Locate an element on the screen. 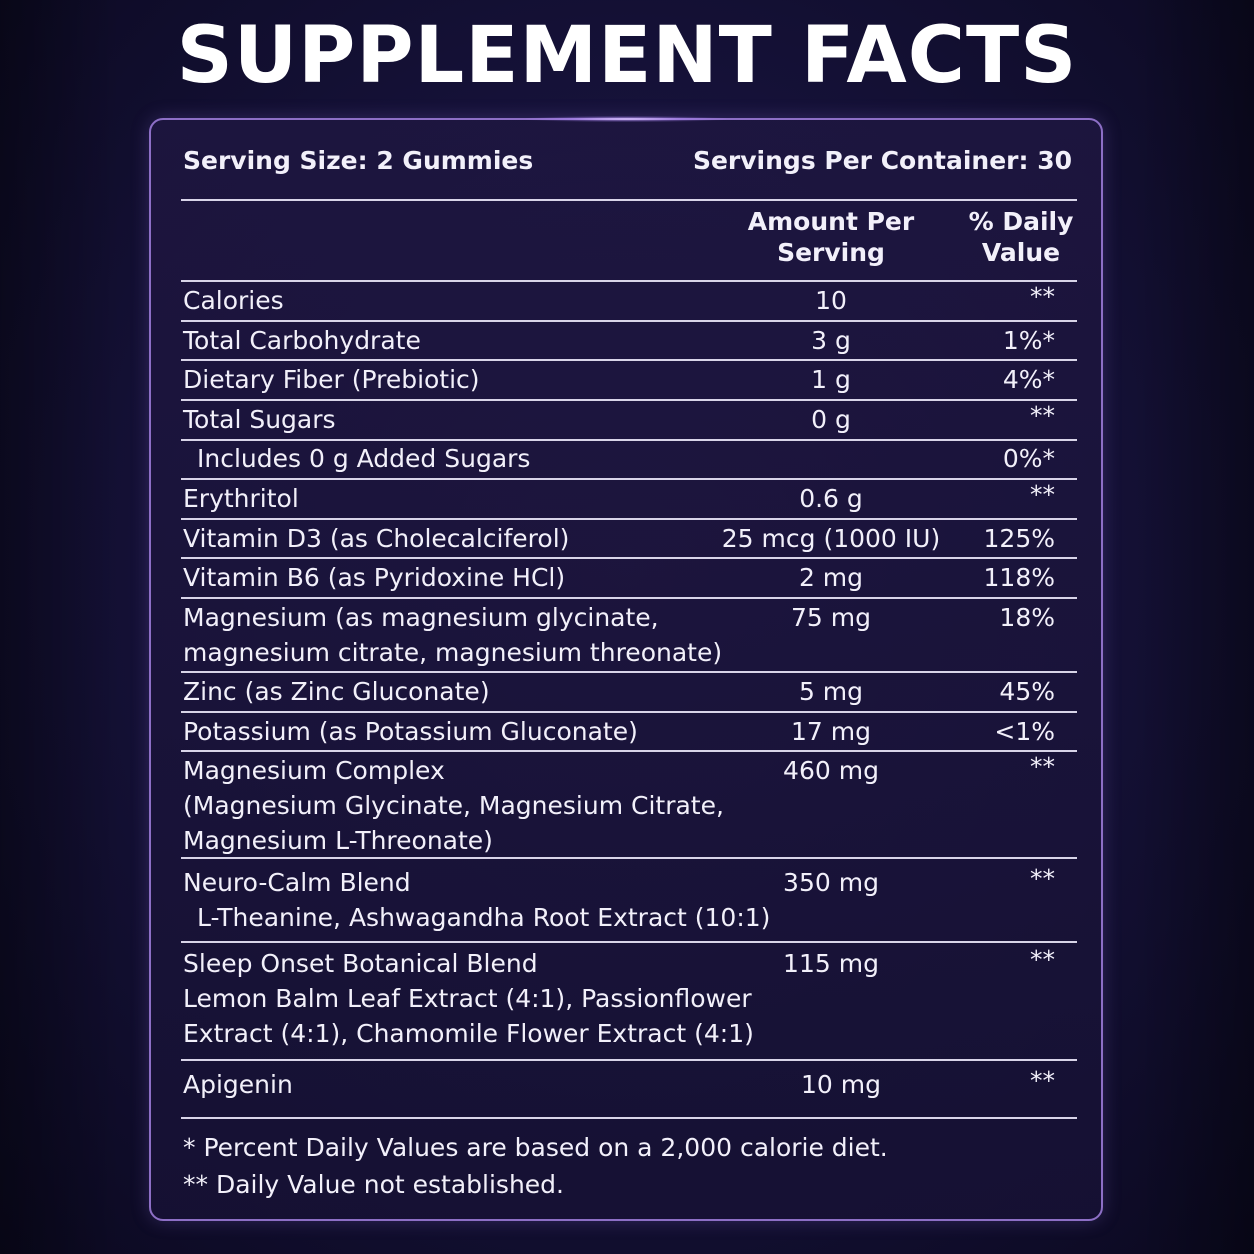 This screenshot has height=1254, width=1254. nutrient-daily-value: 125% is located at coordinates (1019, 538).